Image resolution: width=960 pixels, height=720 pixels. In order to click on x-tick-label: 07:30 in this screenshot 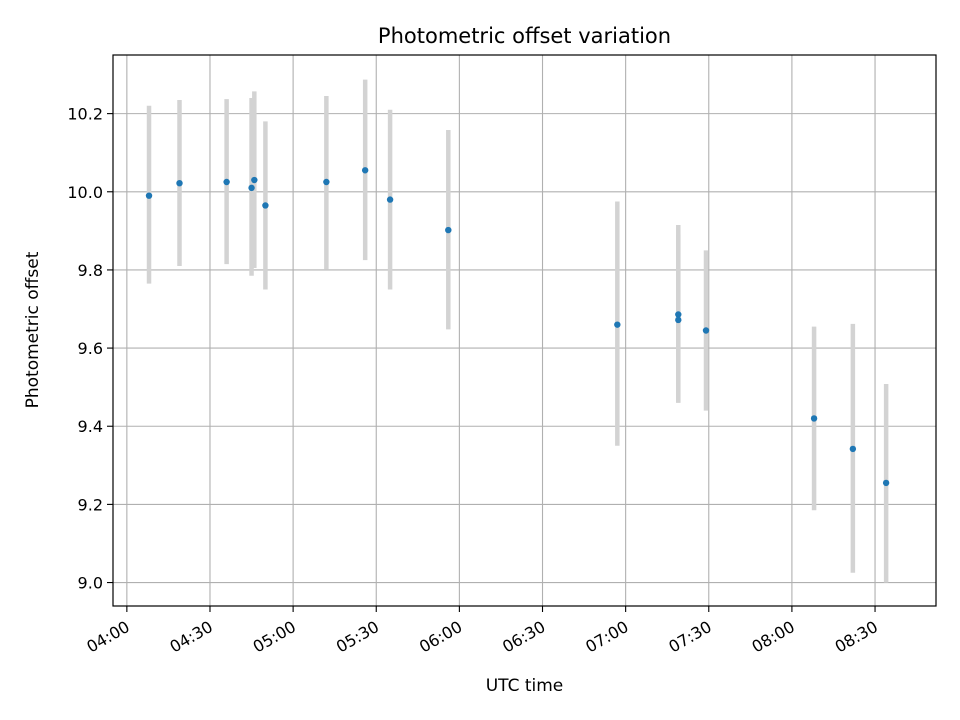, I will do `click(689, 637)`.